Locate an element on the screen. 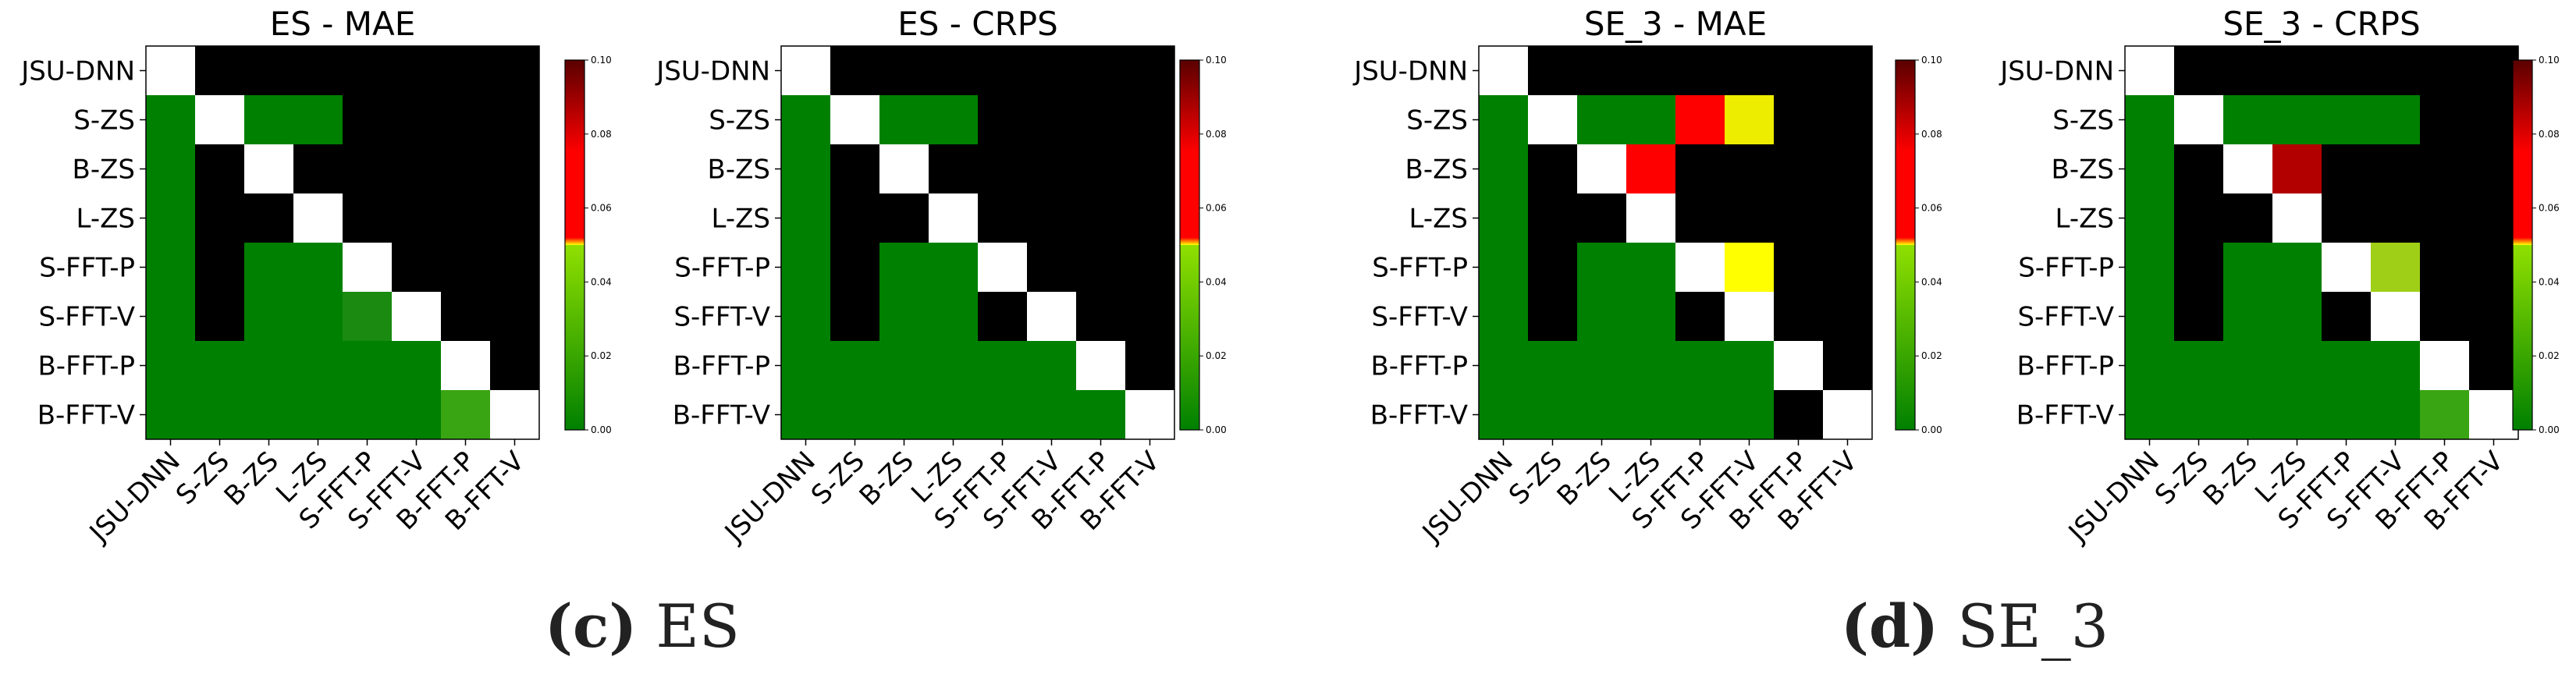 The image size is (2576, 678). panel-title: SE_3 - MAE is located at coordinates (1675, 24).